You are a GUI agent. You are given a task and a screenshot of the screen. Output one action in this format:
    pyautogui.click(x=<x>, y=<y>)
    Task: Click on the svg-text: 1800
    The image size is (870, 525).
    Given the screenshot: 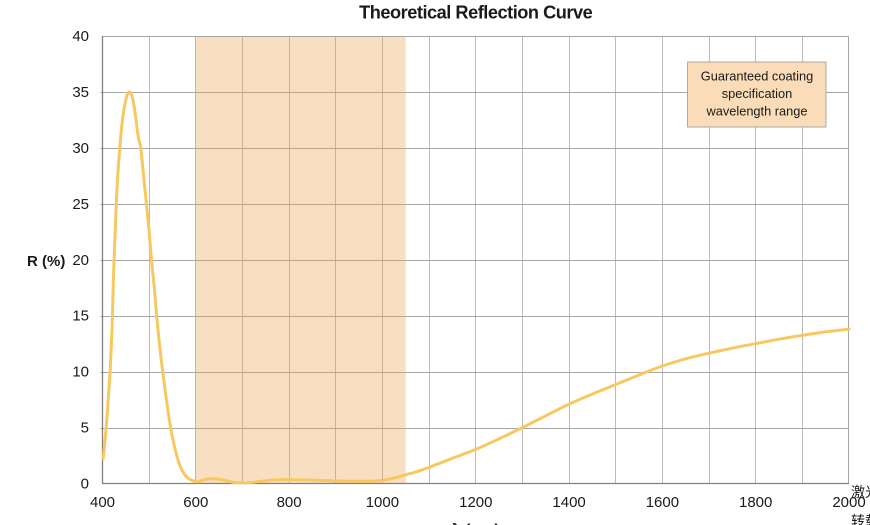 What is the action you would take?
    pyautogui.click(x=755, y=502)
    